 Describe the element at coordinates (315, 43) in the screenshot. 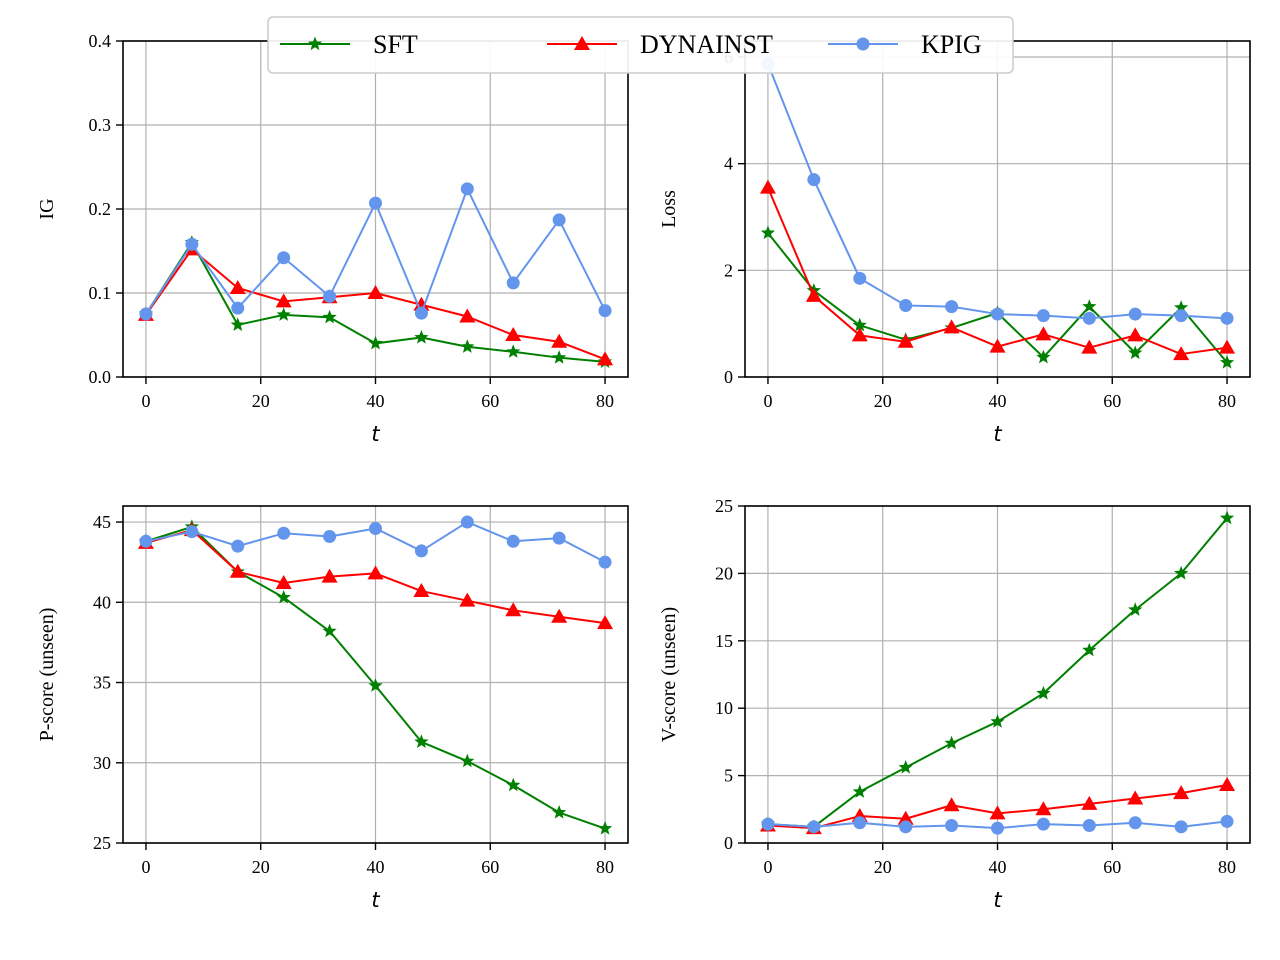

I see `legend-marker-sft` at that location.